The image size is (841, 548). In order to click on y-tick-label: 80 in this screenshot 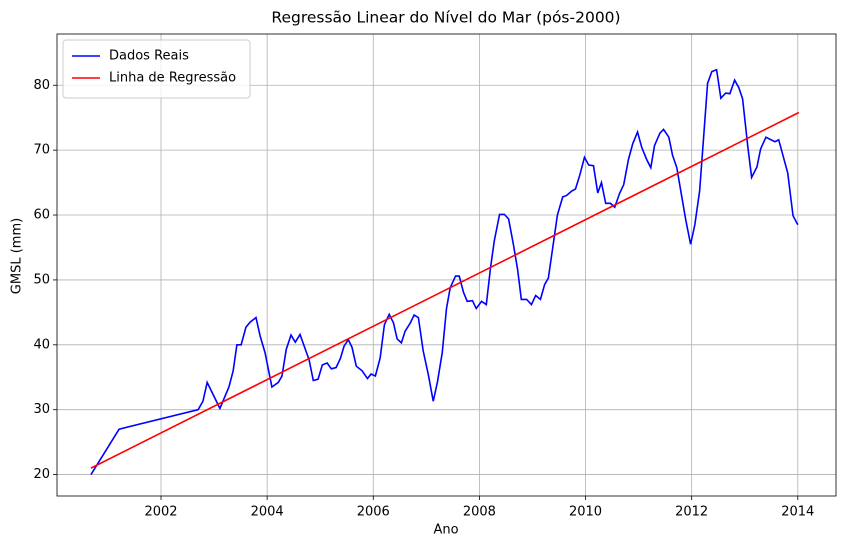, I will do `click(41, 85)`.